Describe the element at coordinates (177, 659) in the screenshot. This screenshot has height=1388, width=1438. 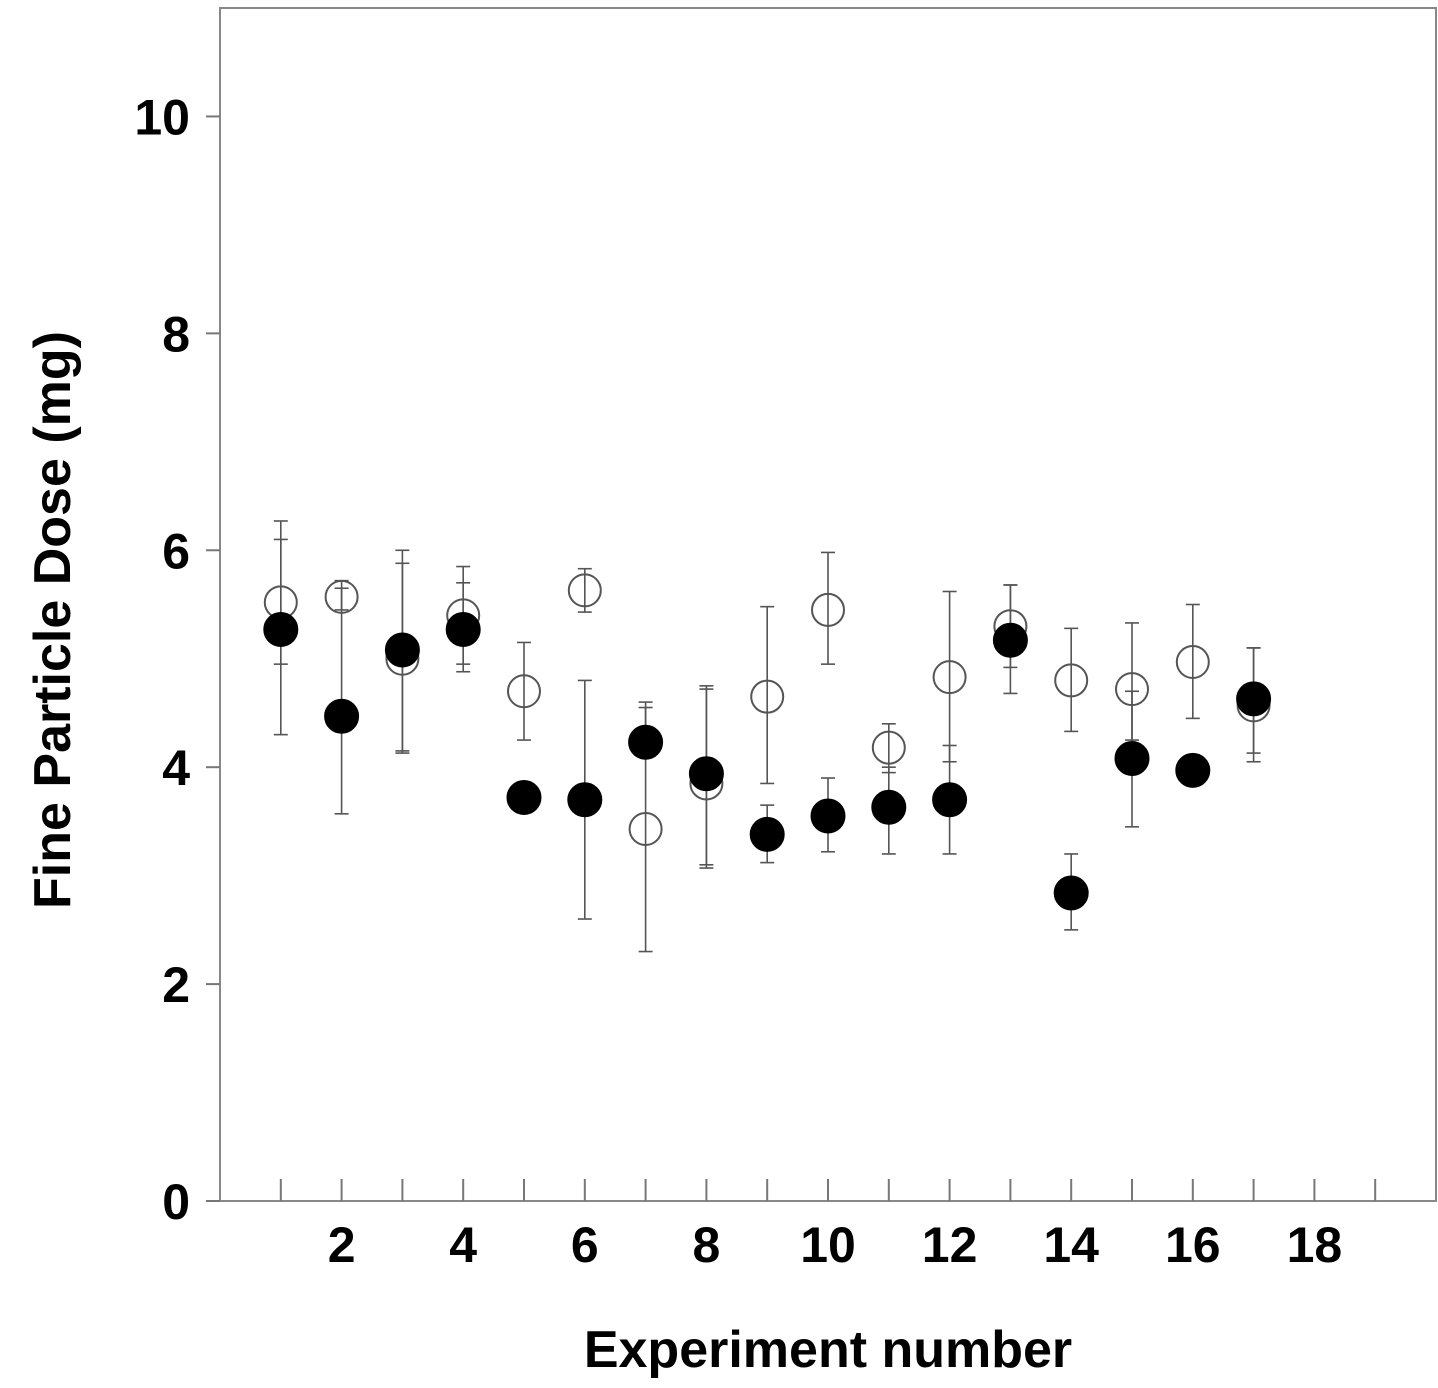
I see `y-axis: 0 2 4 6 8 10` at that location.